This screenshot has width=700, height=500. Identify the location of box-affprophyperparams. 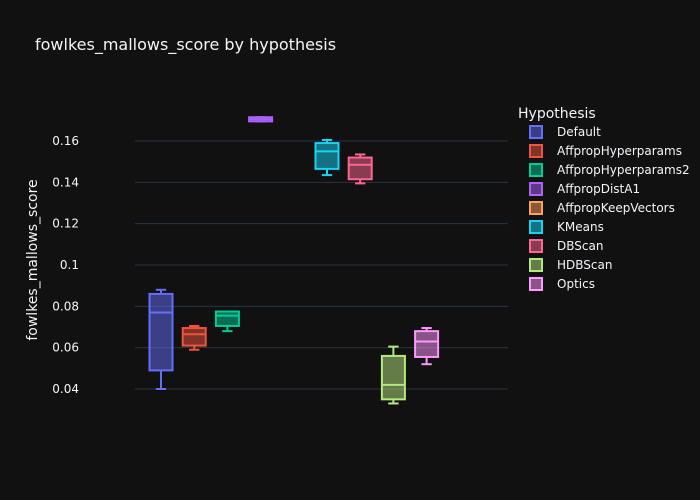
(194, 337).